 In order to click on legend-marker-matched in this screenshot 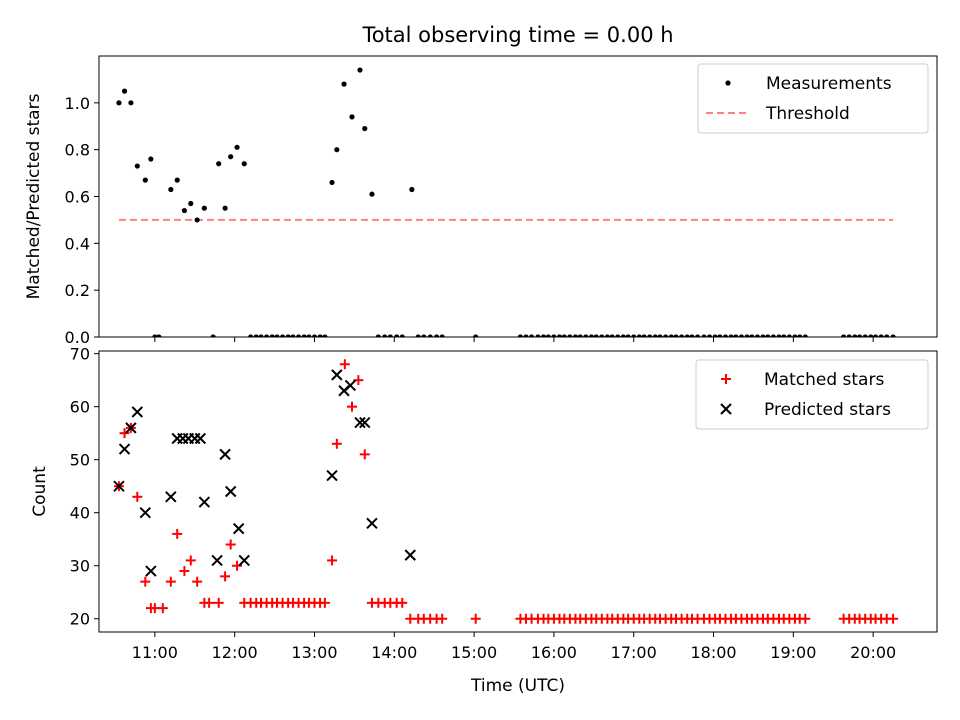, I will do `click(726, 379)`.